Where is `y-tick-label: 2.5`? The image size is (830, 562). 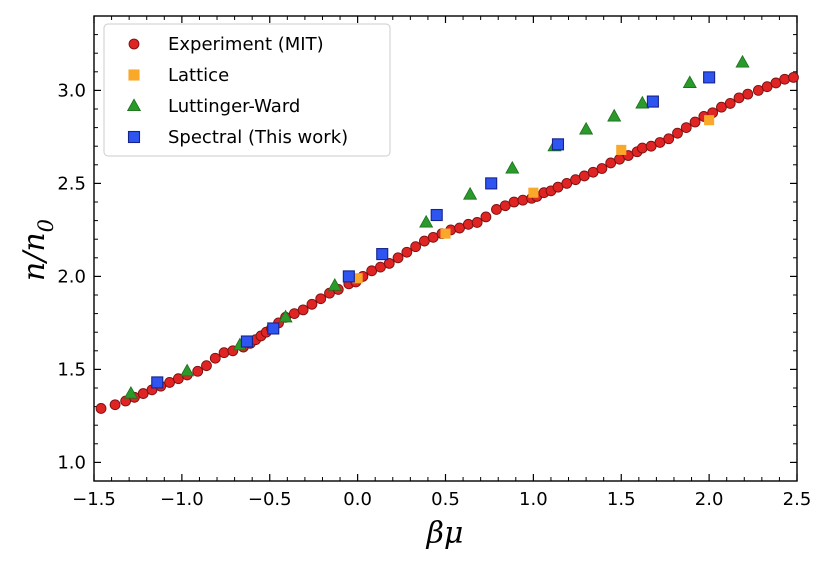 y-tick-label: 2.5 is located at coordinates (71, 183).